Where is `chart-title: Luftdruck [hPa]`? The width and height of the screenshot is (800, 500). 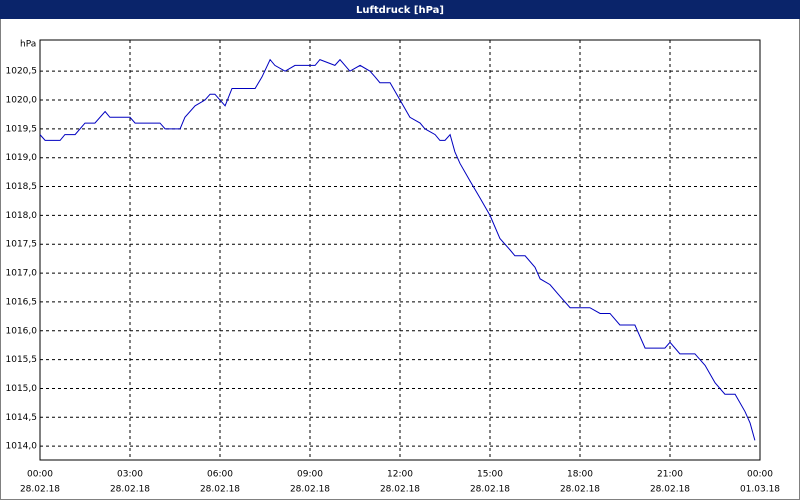 chart-title: Luftdruck [hPa] is located at coordinates (400, 10).